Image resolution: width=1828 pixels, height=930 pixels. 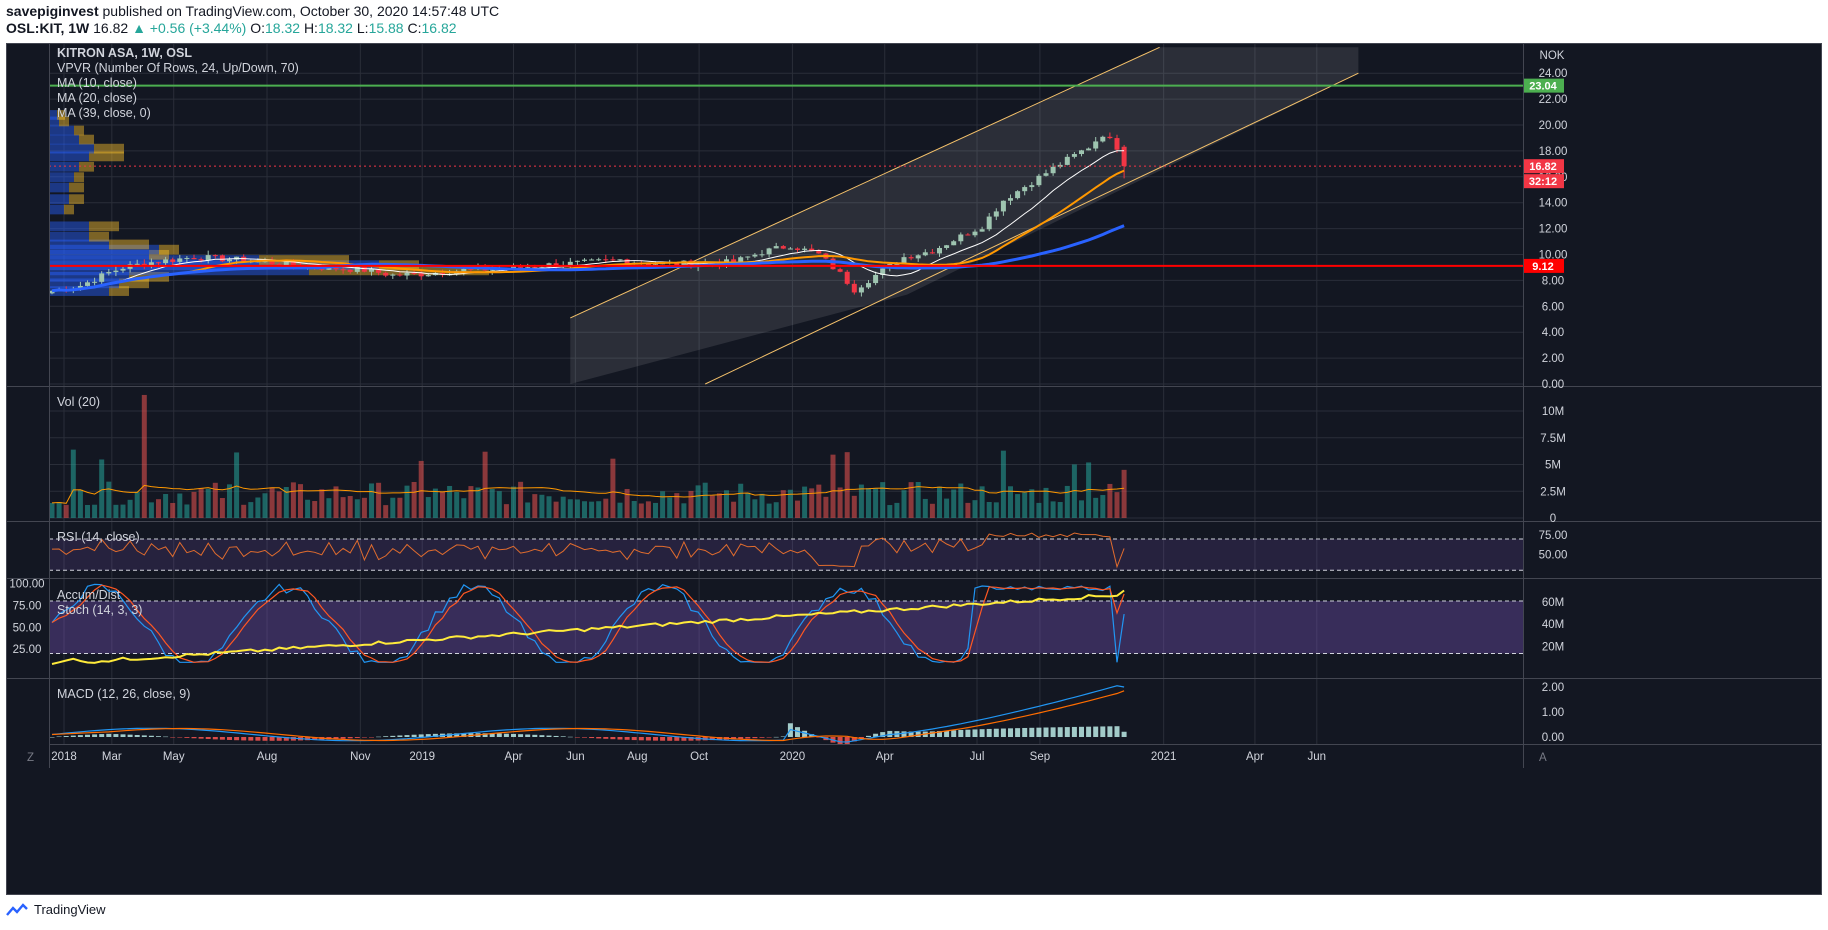 I want to click on legend-stoch: Stoch (14, 3, 3), so click(x=99, y=610).